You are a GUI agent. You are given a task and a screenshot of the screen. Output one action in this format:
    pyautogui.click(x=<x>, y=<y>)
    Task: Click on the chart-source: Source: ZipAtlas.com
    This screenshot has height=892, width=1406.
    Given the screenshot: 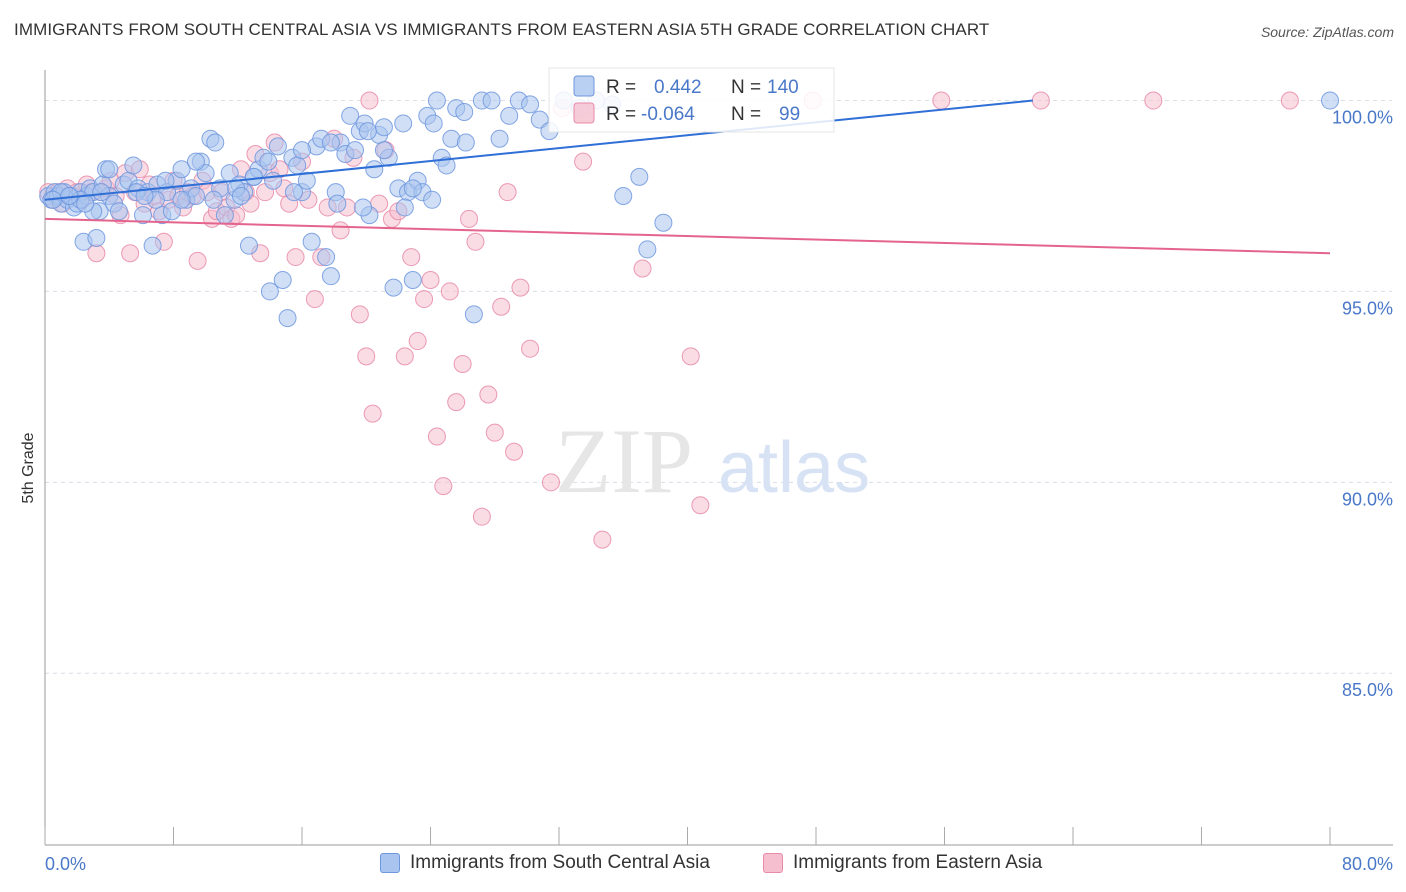 What is the action you would take?
    pyautogui.click(x=1327, y=32)
    